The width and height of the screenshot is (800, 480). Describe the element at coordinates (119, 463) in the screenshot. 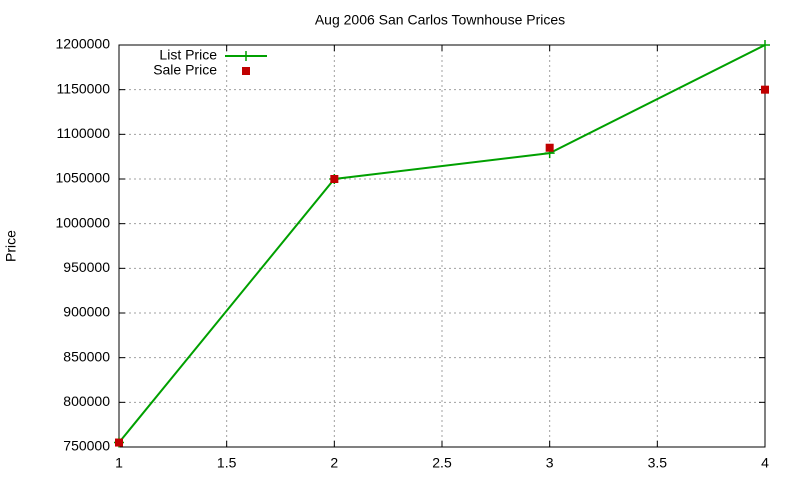

I see `x-tick-label: 1` at that location.